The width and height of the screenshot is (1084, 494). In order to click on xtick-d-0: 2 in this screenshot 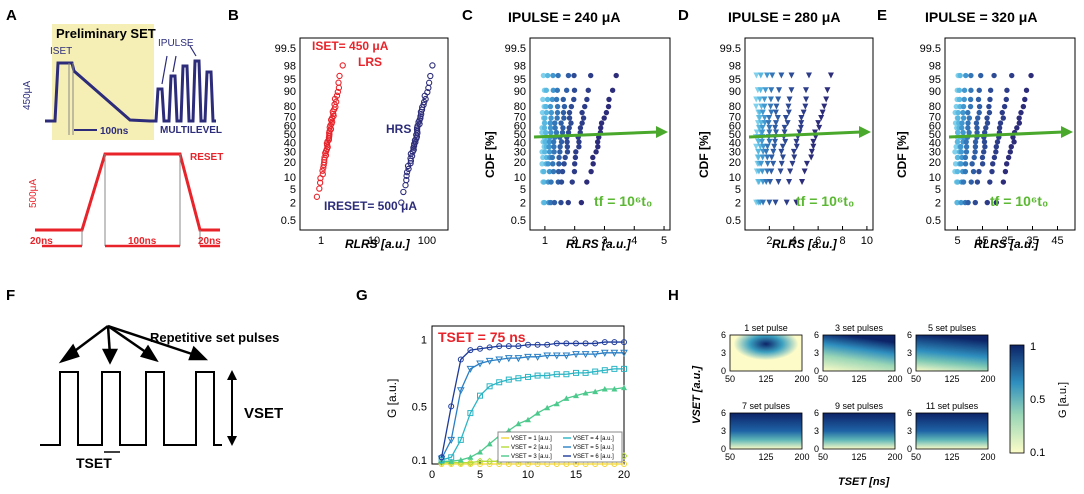, I will do `click(769, 241)`.